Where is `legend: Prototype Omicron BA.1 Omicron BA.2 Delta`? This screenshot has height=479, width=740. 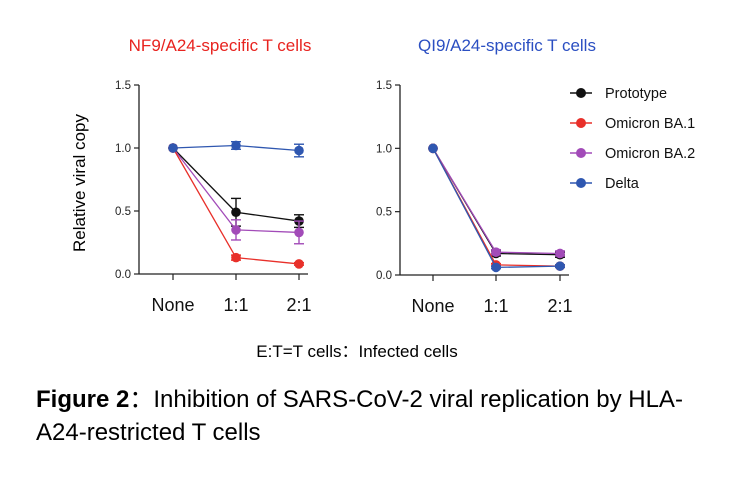
legend: Prototype Omicron BA.1 Omicron BA.2 Delta is located at coordinates (632, 139).